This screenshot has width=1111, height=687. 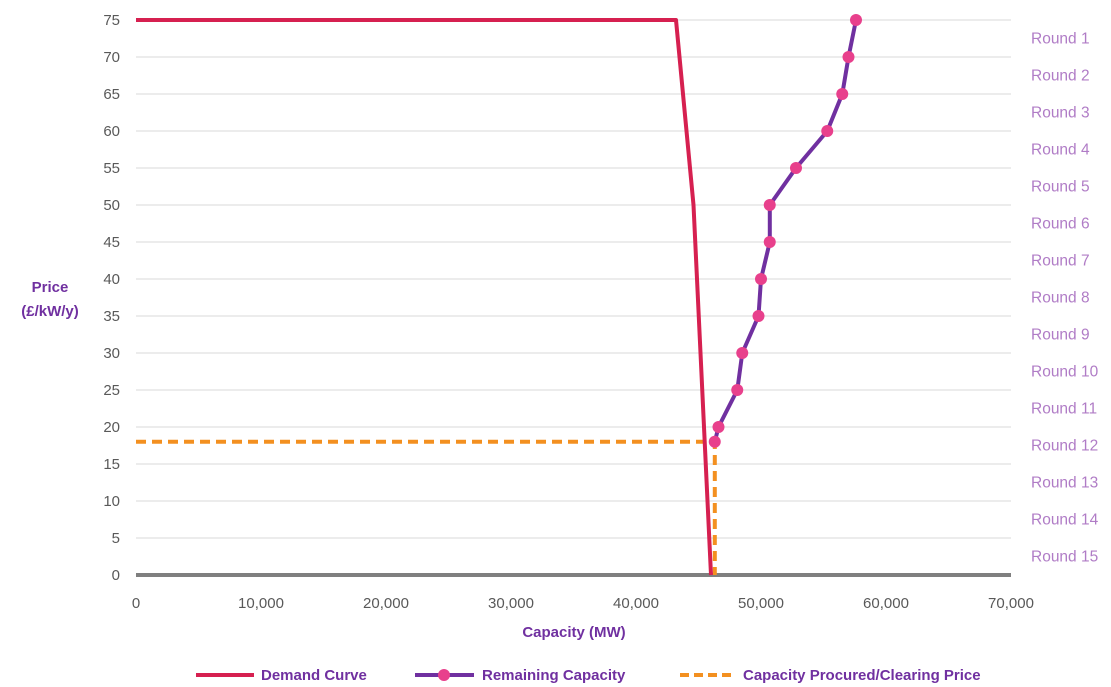 What do you see at coordinates (111, 298) in the screenshot?
I see `y-axis-ticks: 0 5 10 15 20 25 30 35 40 45 50 55 60 65 70 75` at bounding box center [111, 298].